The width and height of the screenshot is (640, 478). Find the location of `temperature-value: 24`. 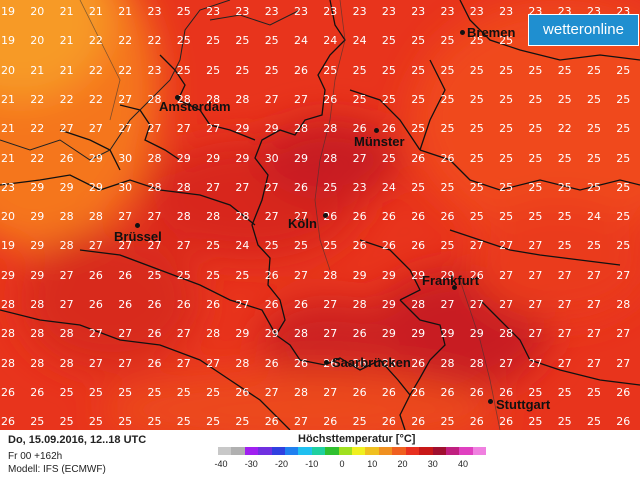

temperature-value: 24 is located at coordinates (388, 187).